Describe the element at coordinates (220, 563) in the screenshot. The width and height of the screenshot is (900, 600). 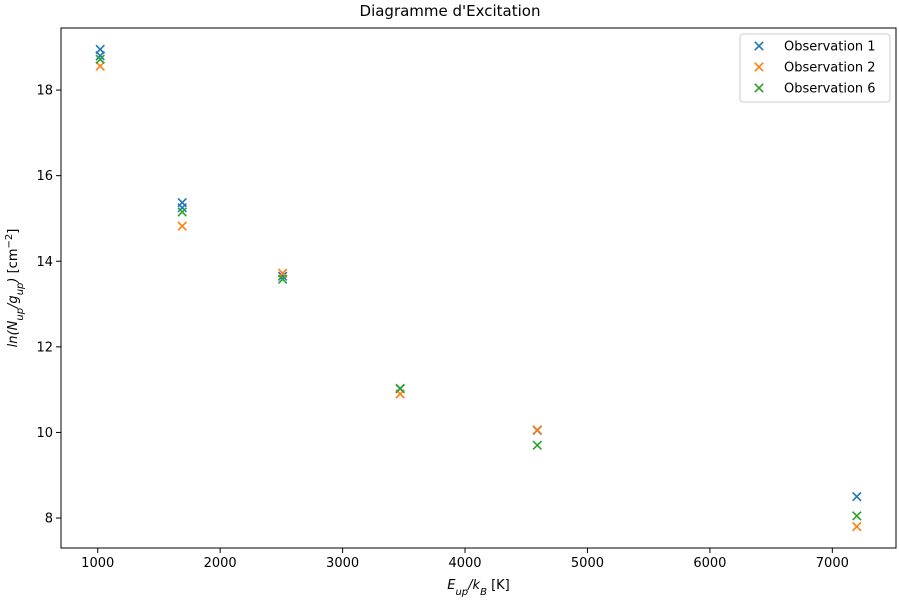
I see `x-tick-label: 2000` at that location.